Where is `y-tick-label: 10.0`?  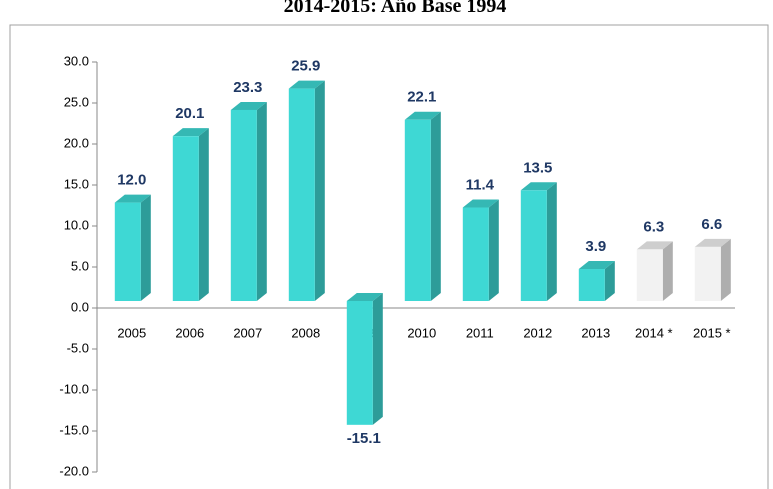
y-tick-label: 10.0 is located at coordinates (76, 224).